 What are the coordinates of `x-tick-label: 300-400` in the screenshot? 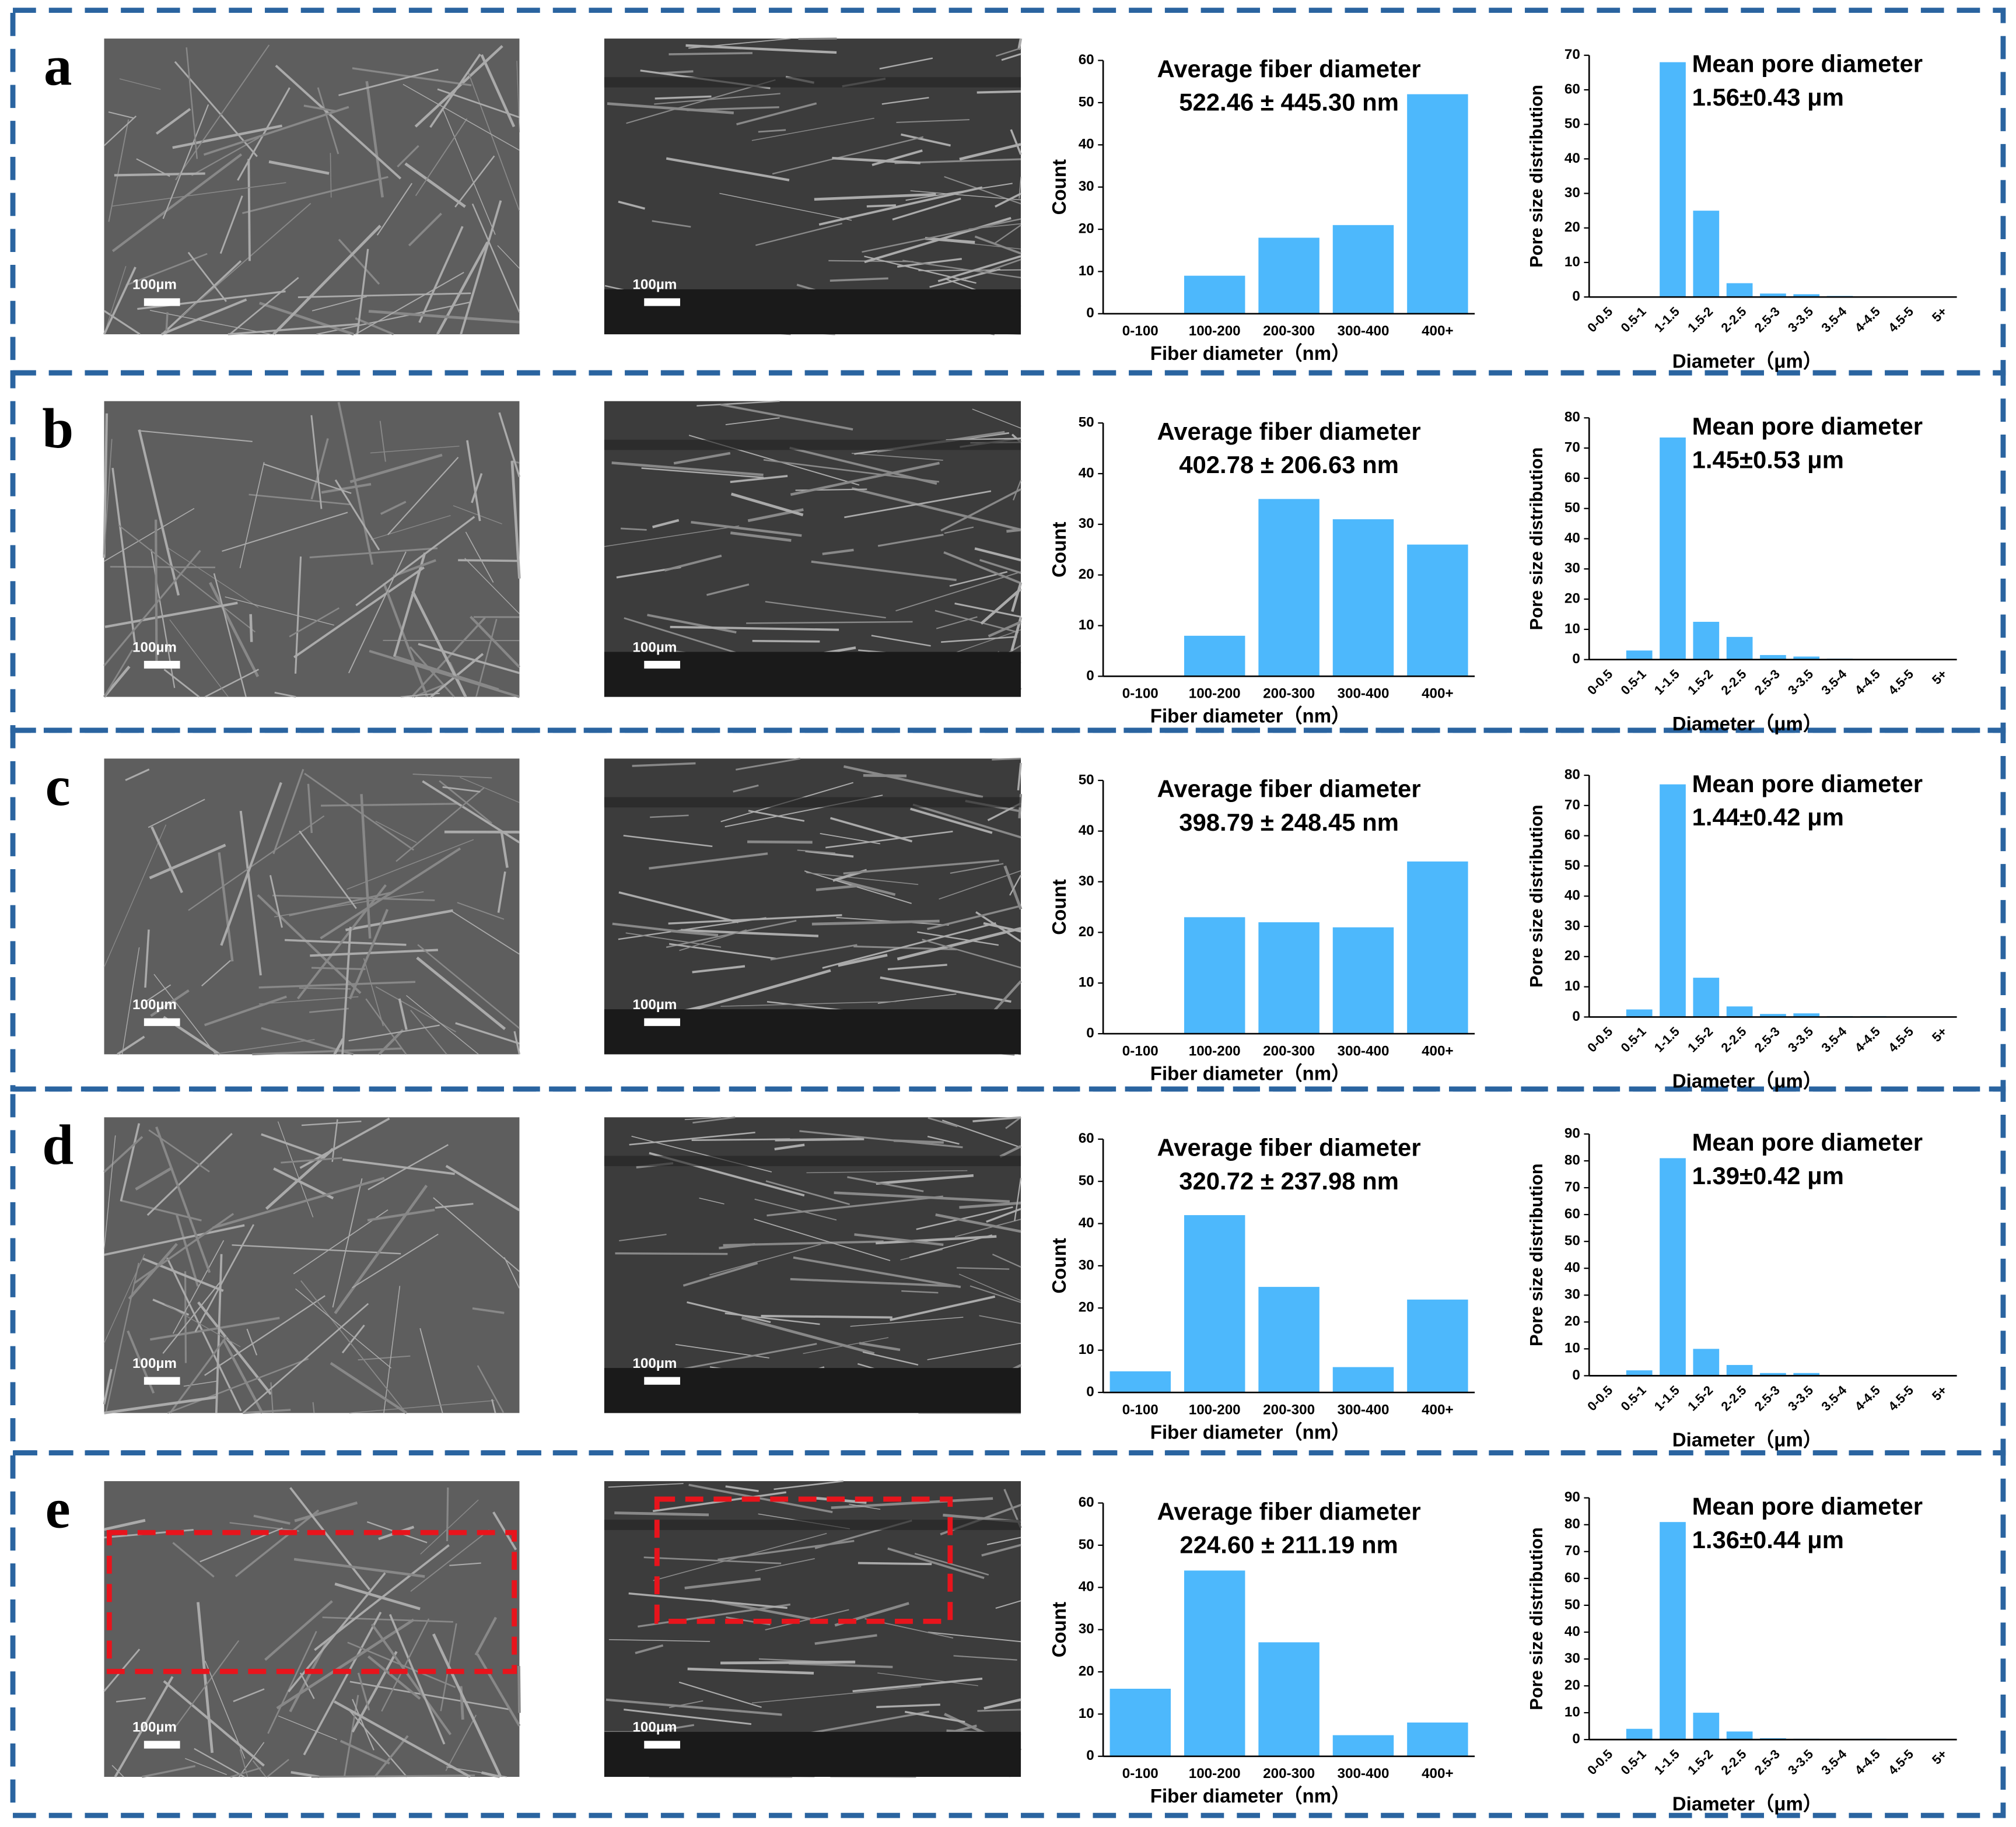 It's located at (1364, 331).